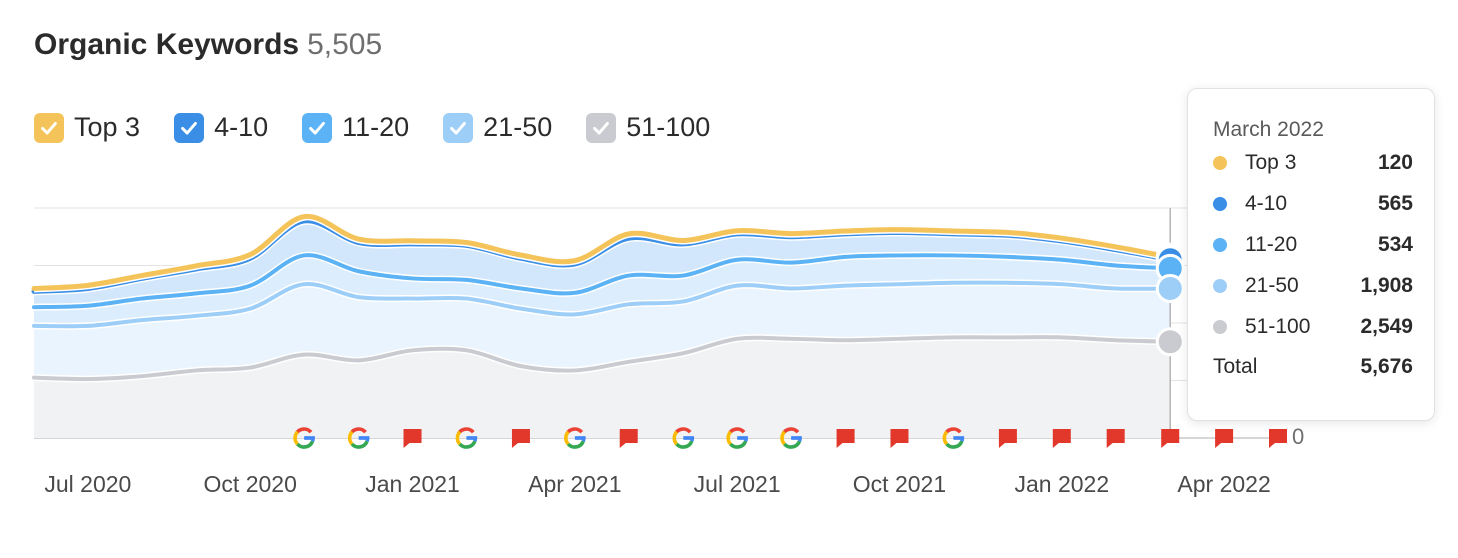 Image resolution: width=1458 pixels, height=558 pixels. What do you see at coordinates (1223, 484) in the screenshot?
I see `x-tick-label: Apr 2022` at bounding box center [1223, 484].